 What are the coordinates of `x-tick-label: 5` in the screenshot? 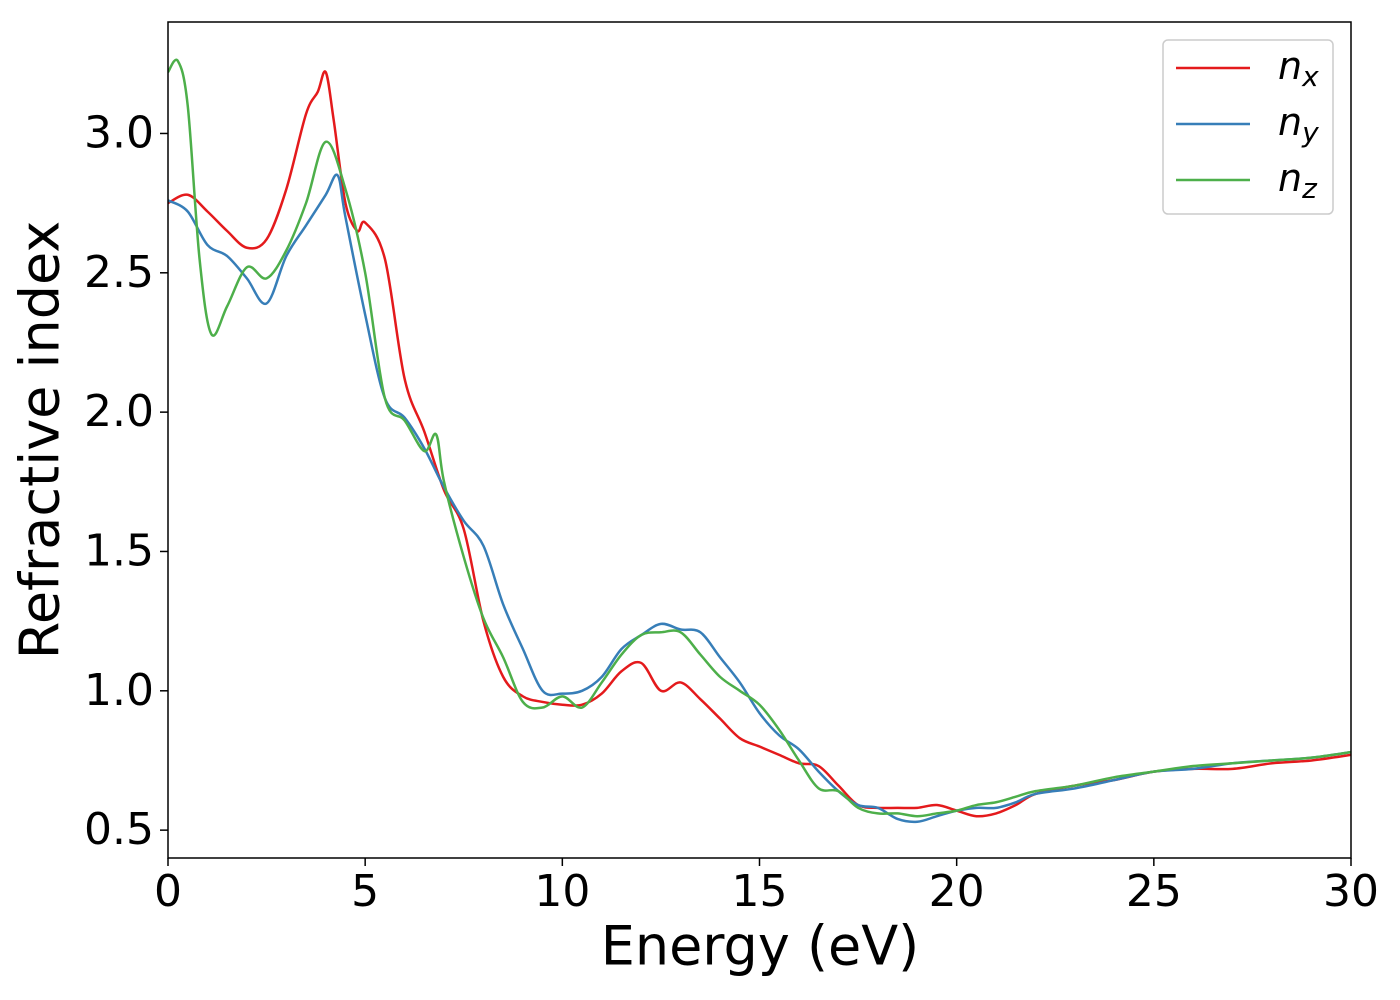 It's located at (365, 891).